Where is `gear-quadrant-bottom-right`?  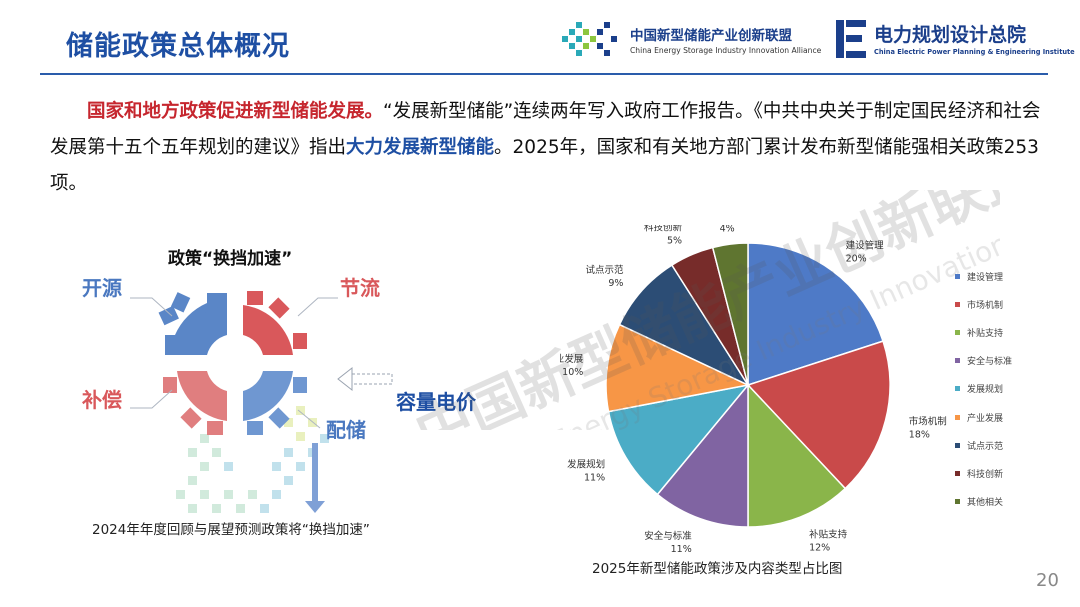
gear-quadrant-bottom-right is located at coordinates (275, 403).